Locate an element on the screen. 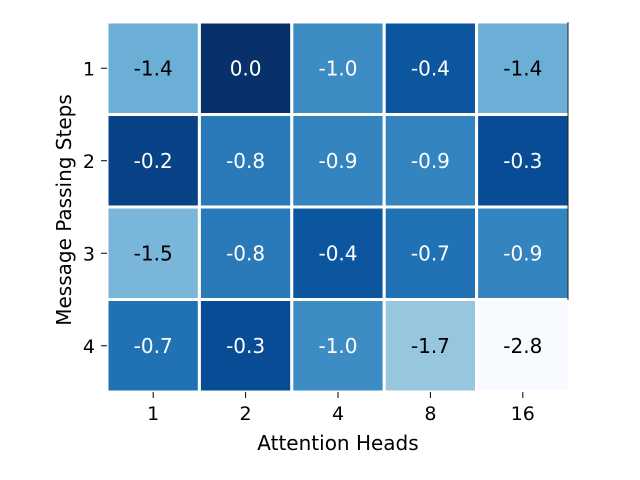  cell-value-label-r3-c3: -0.4 is located at coordinates (337, 253).